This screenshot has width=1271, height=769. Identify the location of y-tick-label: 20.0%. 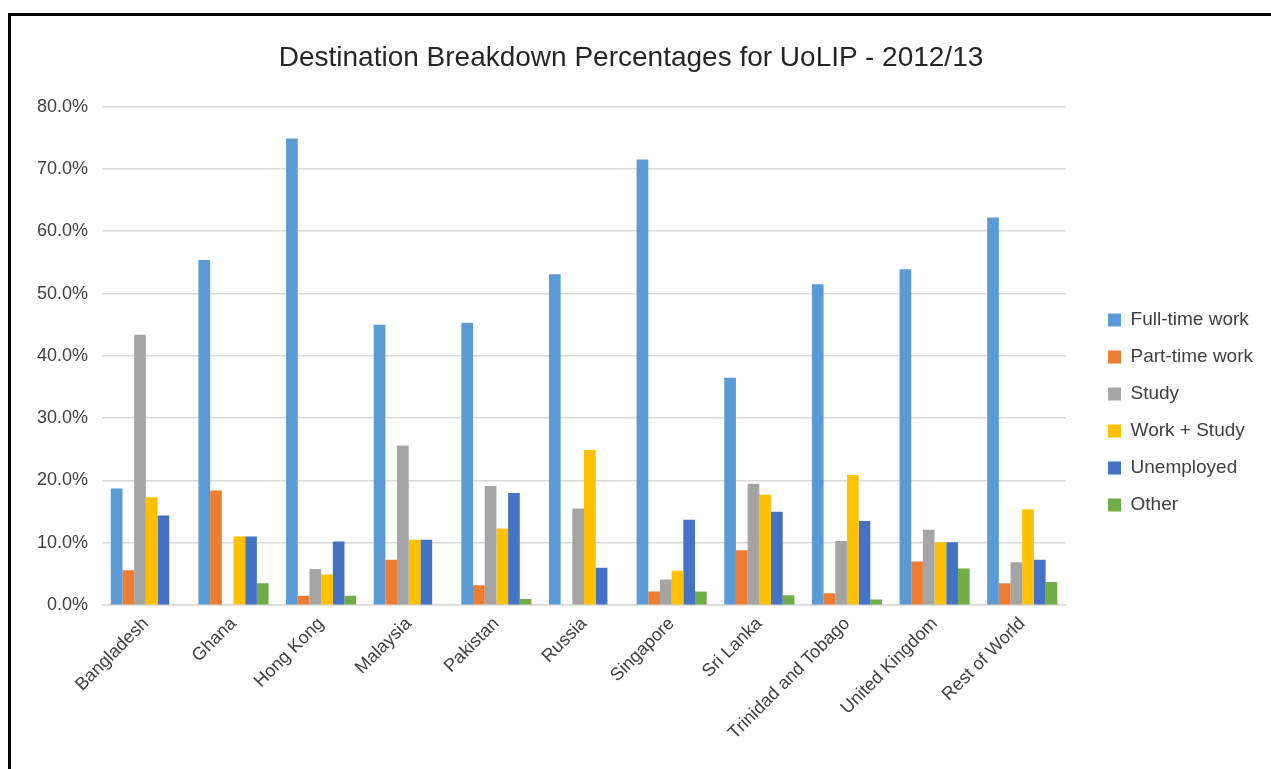
(62, 479).